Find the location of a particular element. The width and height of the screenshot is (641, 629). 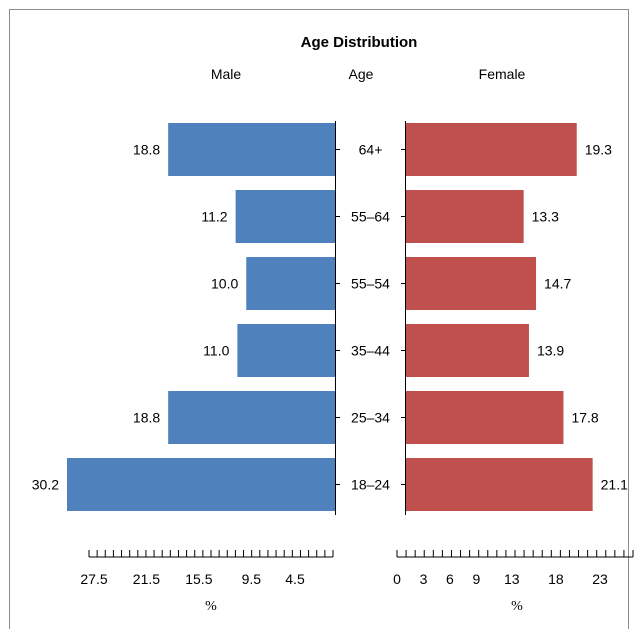

female-data-label: 21.1 is located at coordinates (614, 485).